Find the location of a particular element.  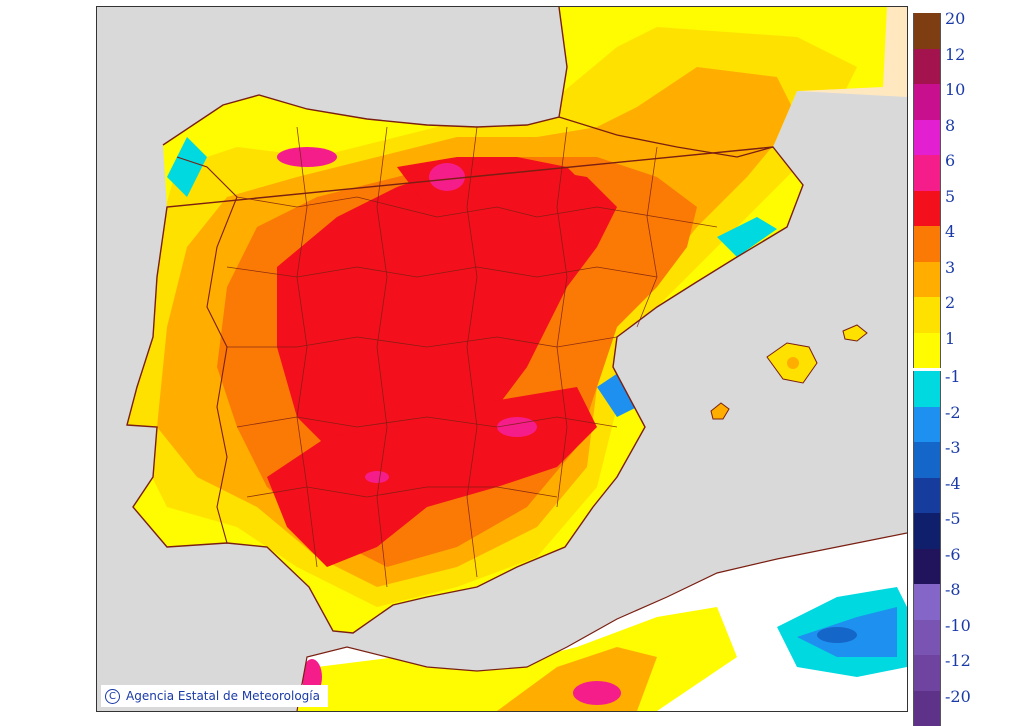

legend-label: -6 is located at coordinates (953, 555).